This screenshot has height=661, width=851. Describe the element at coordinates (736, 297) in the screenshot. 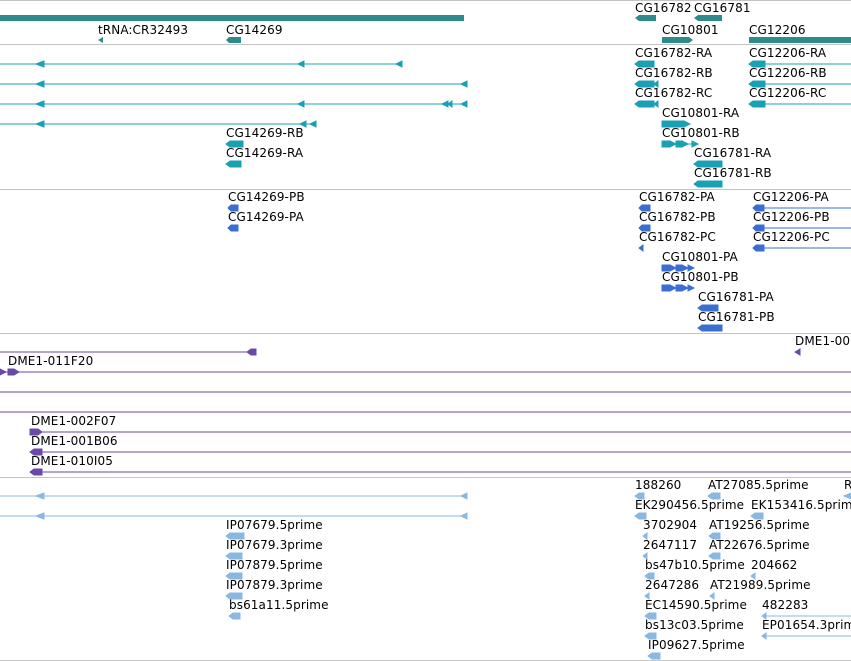

I see `protein-label: CG16781-PA` at that location.